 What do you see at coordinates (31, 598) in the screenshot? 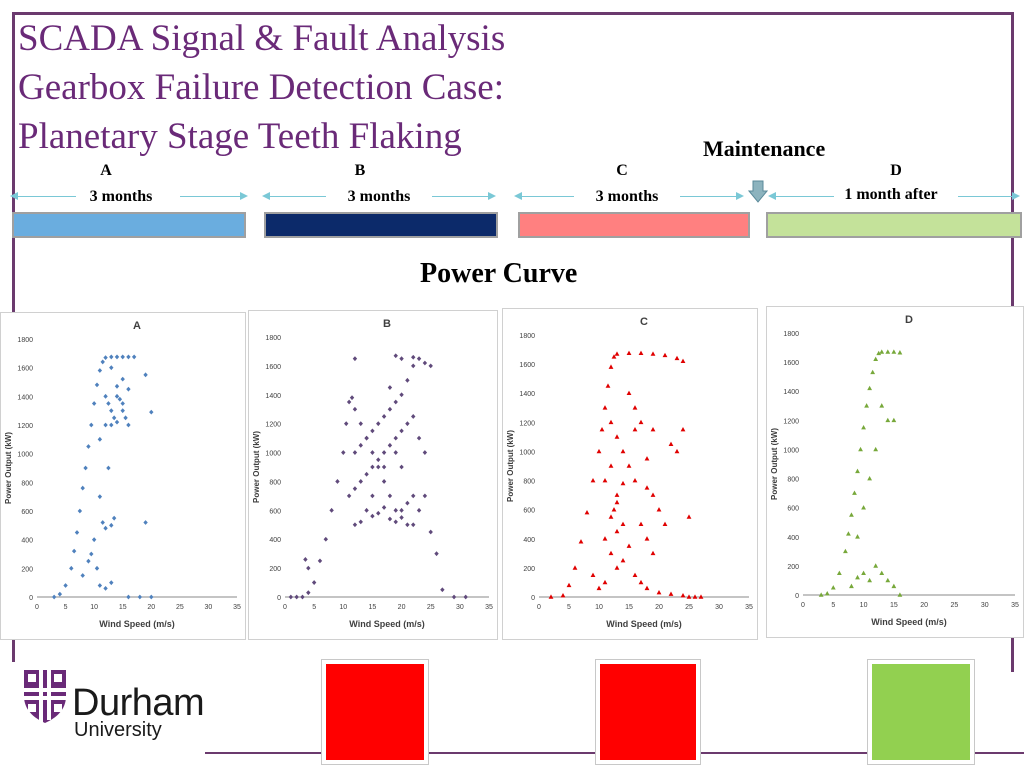
I see `y-tick-label: 0` at bounding box center [31, 598].